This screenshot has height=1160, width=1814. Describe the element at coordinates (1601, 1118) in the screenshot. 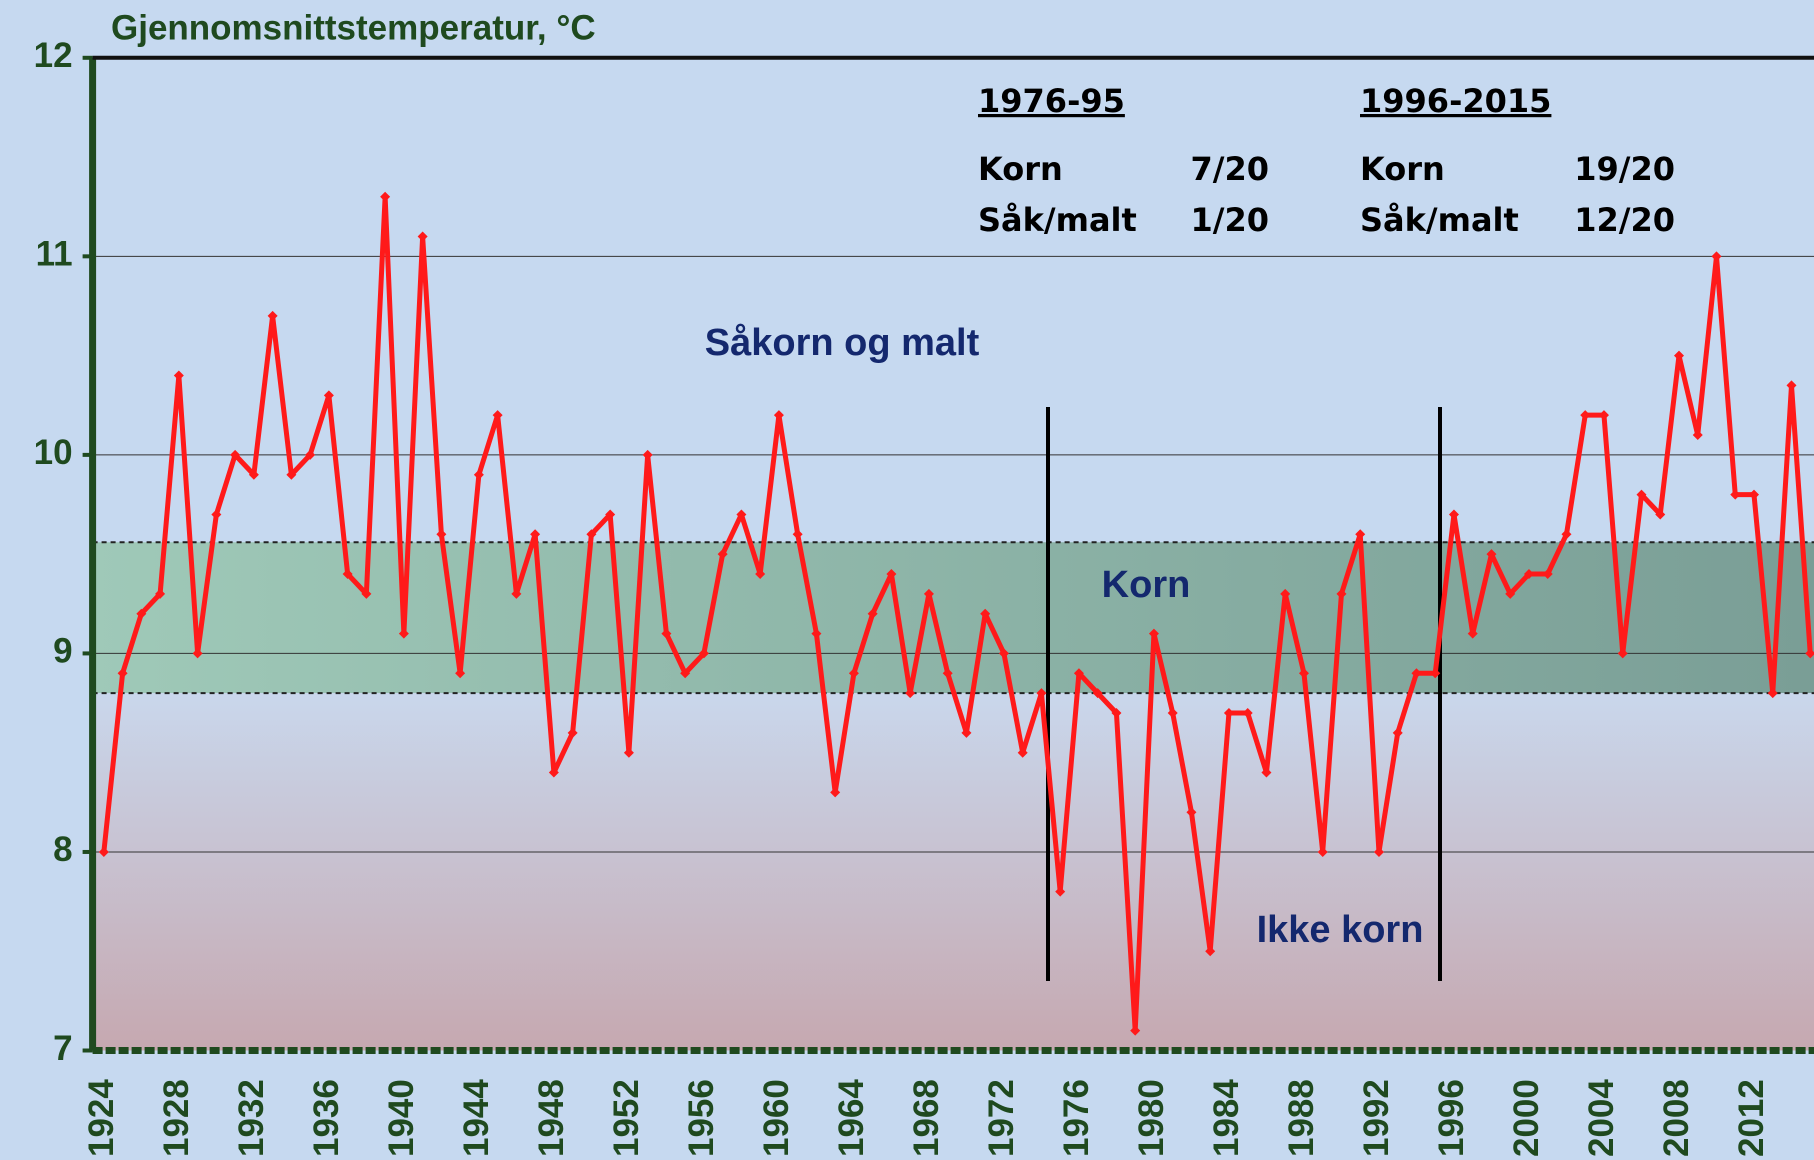

I see `x-tick-label: 2004` at that location.